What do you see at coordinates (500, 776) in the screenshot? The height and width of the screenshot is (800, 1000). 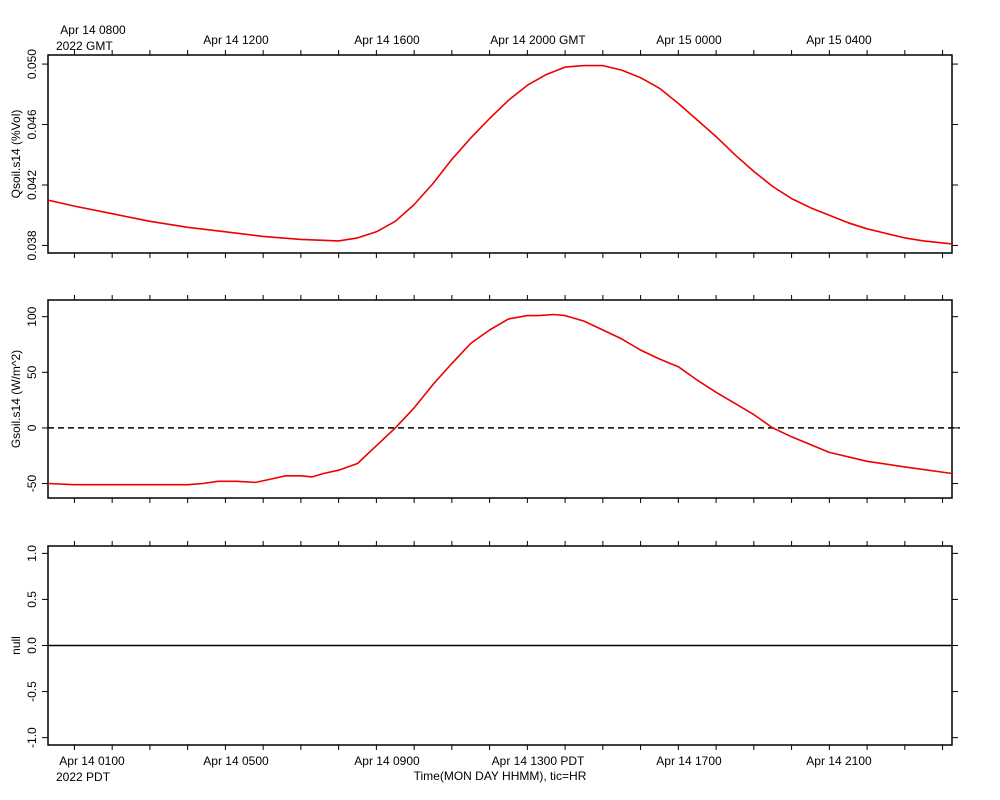 I see `x-axis-title: Time(MON DAY HHMM), tic=HR` at bounding box center [500, 776].